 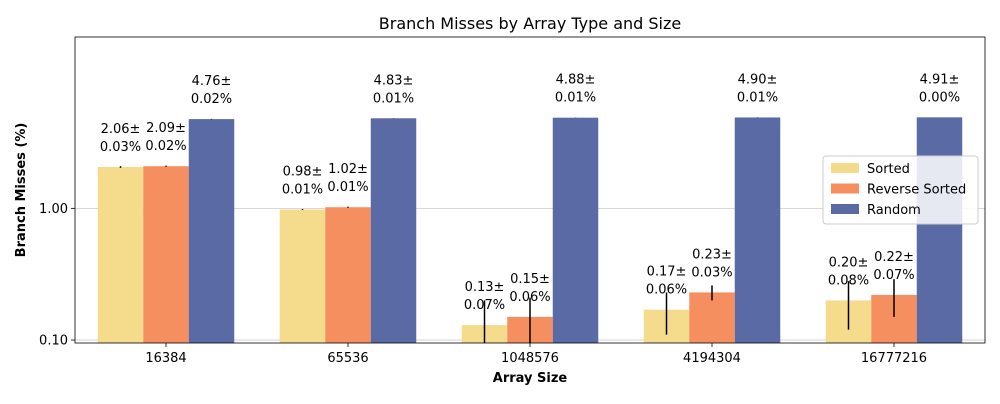 I want to click on data-label: 2.09±, so click(x=166, y=128).